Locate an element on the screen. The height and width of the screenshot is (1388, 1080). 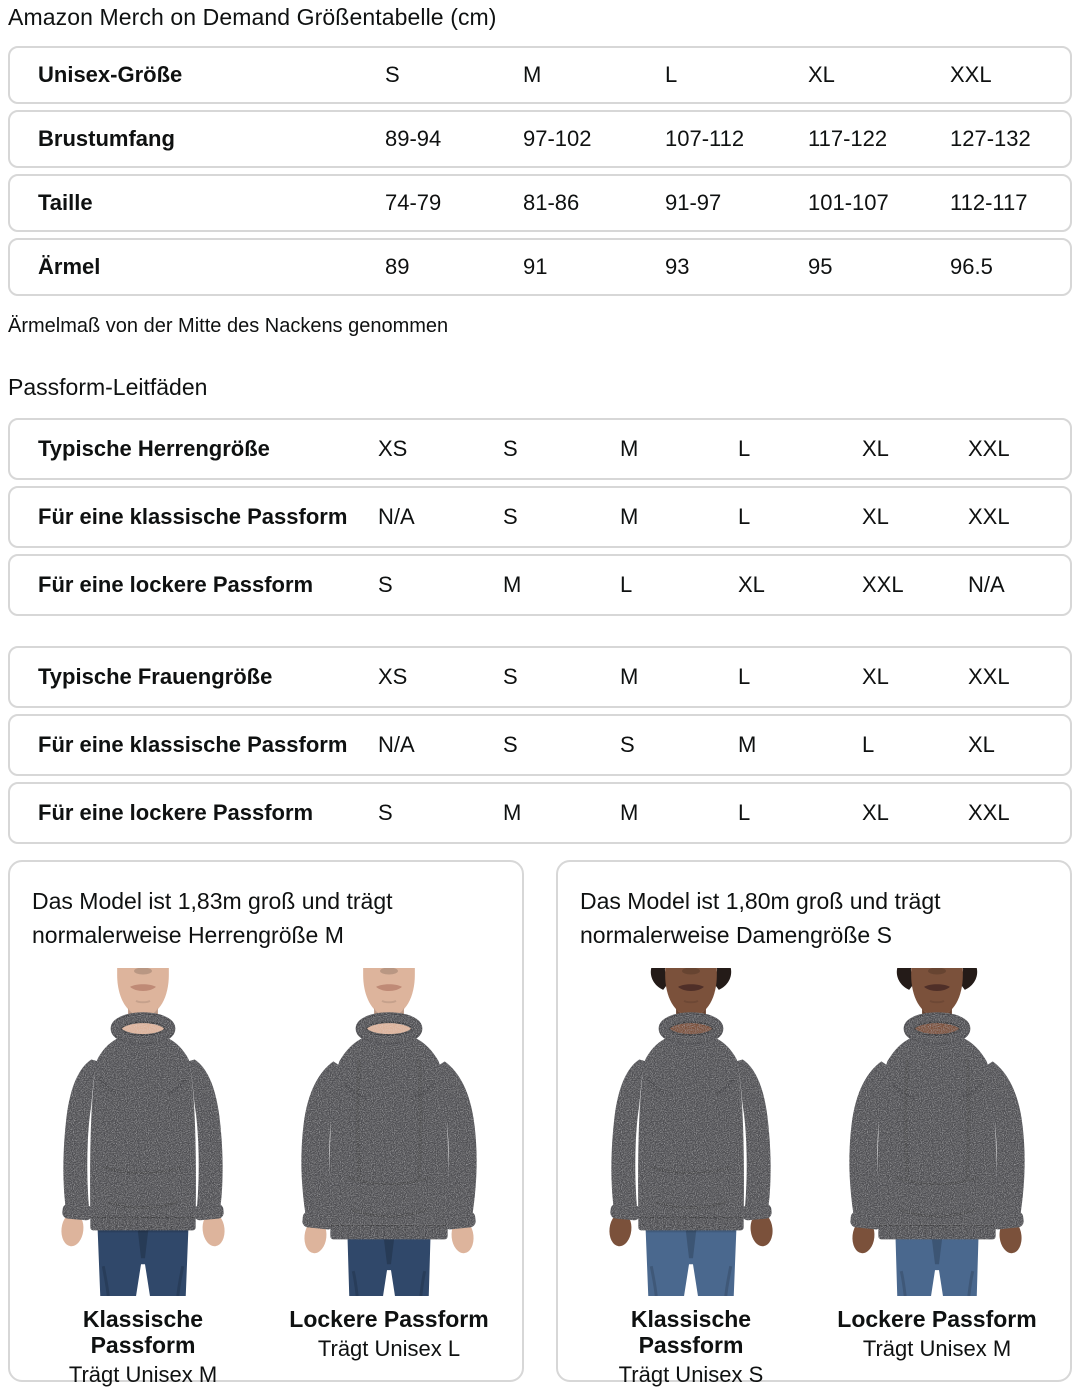
table-cell: 93 is located at coordinates (677, 266).